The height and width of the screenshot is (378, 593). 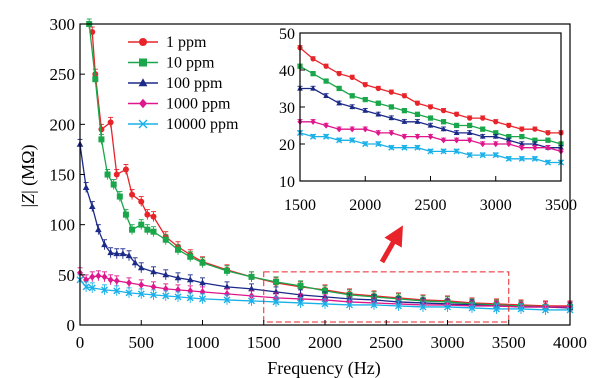 What do you see at coordinates (63, 24) in the screenshot?
I see `main-y-tick-label: 300` at bounding box center [63, 24].